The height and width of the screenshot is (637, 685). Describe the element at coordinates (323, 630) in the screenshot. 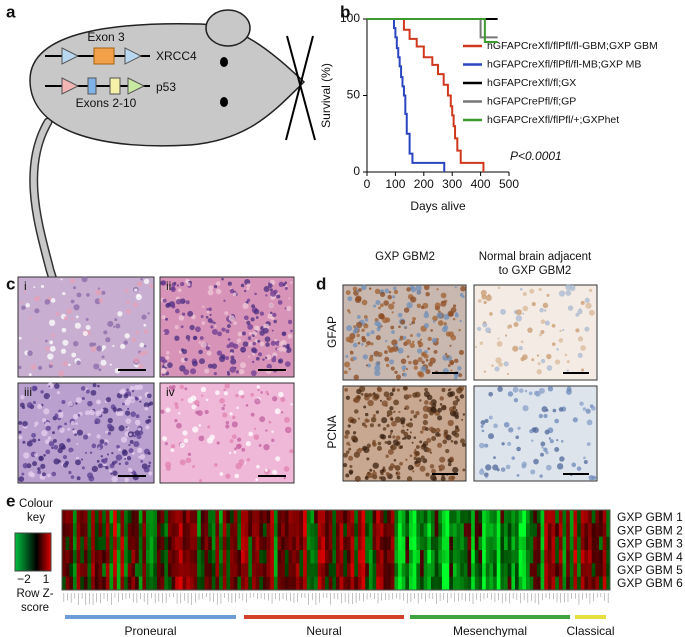

I see `group-label: Neural` at that location.